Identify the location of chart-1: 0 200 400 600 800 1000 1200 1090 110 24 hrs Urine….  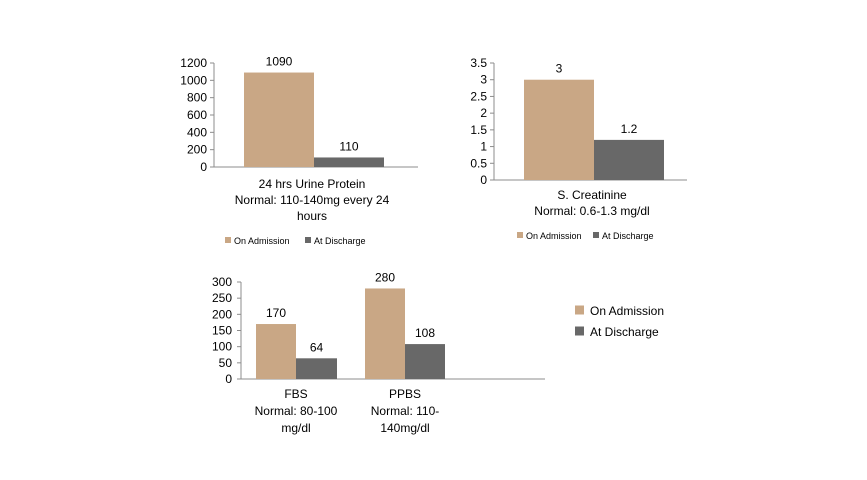
(299, 150).